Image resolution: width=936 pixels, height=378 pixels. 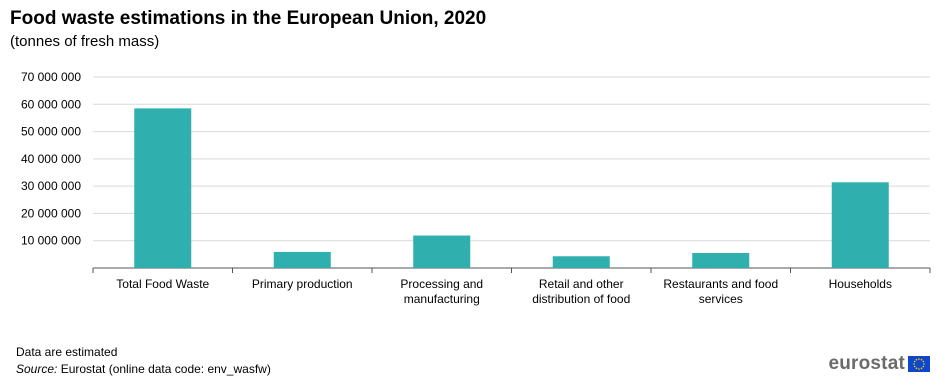 What do you see at coordinates (442, 299) in the screenshot?
I see `x-tick-label-line: manufacturing` at bounding box center [442, 299].